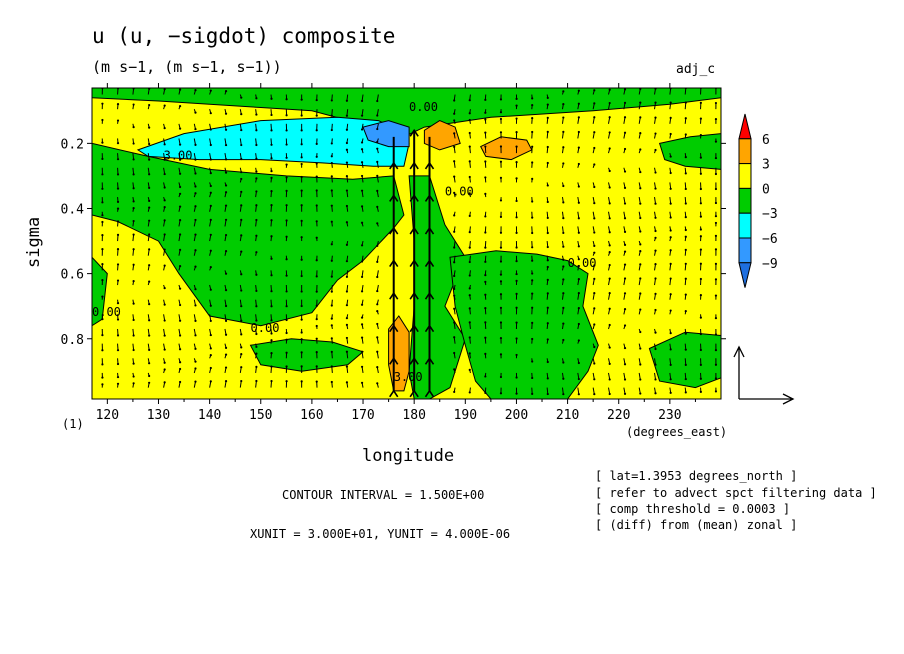 The image size is (904, 654). Describe the element at coordinates (311, 415) in the screenshot. I see `x-tick-label: 160` at that location.